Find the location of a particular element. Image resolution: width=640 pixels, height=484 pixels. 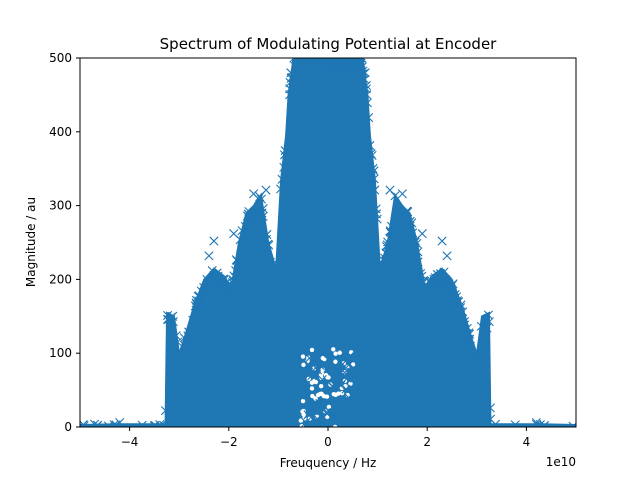

y-tick-label: 0 is located at coordinates (68, 427).